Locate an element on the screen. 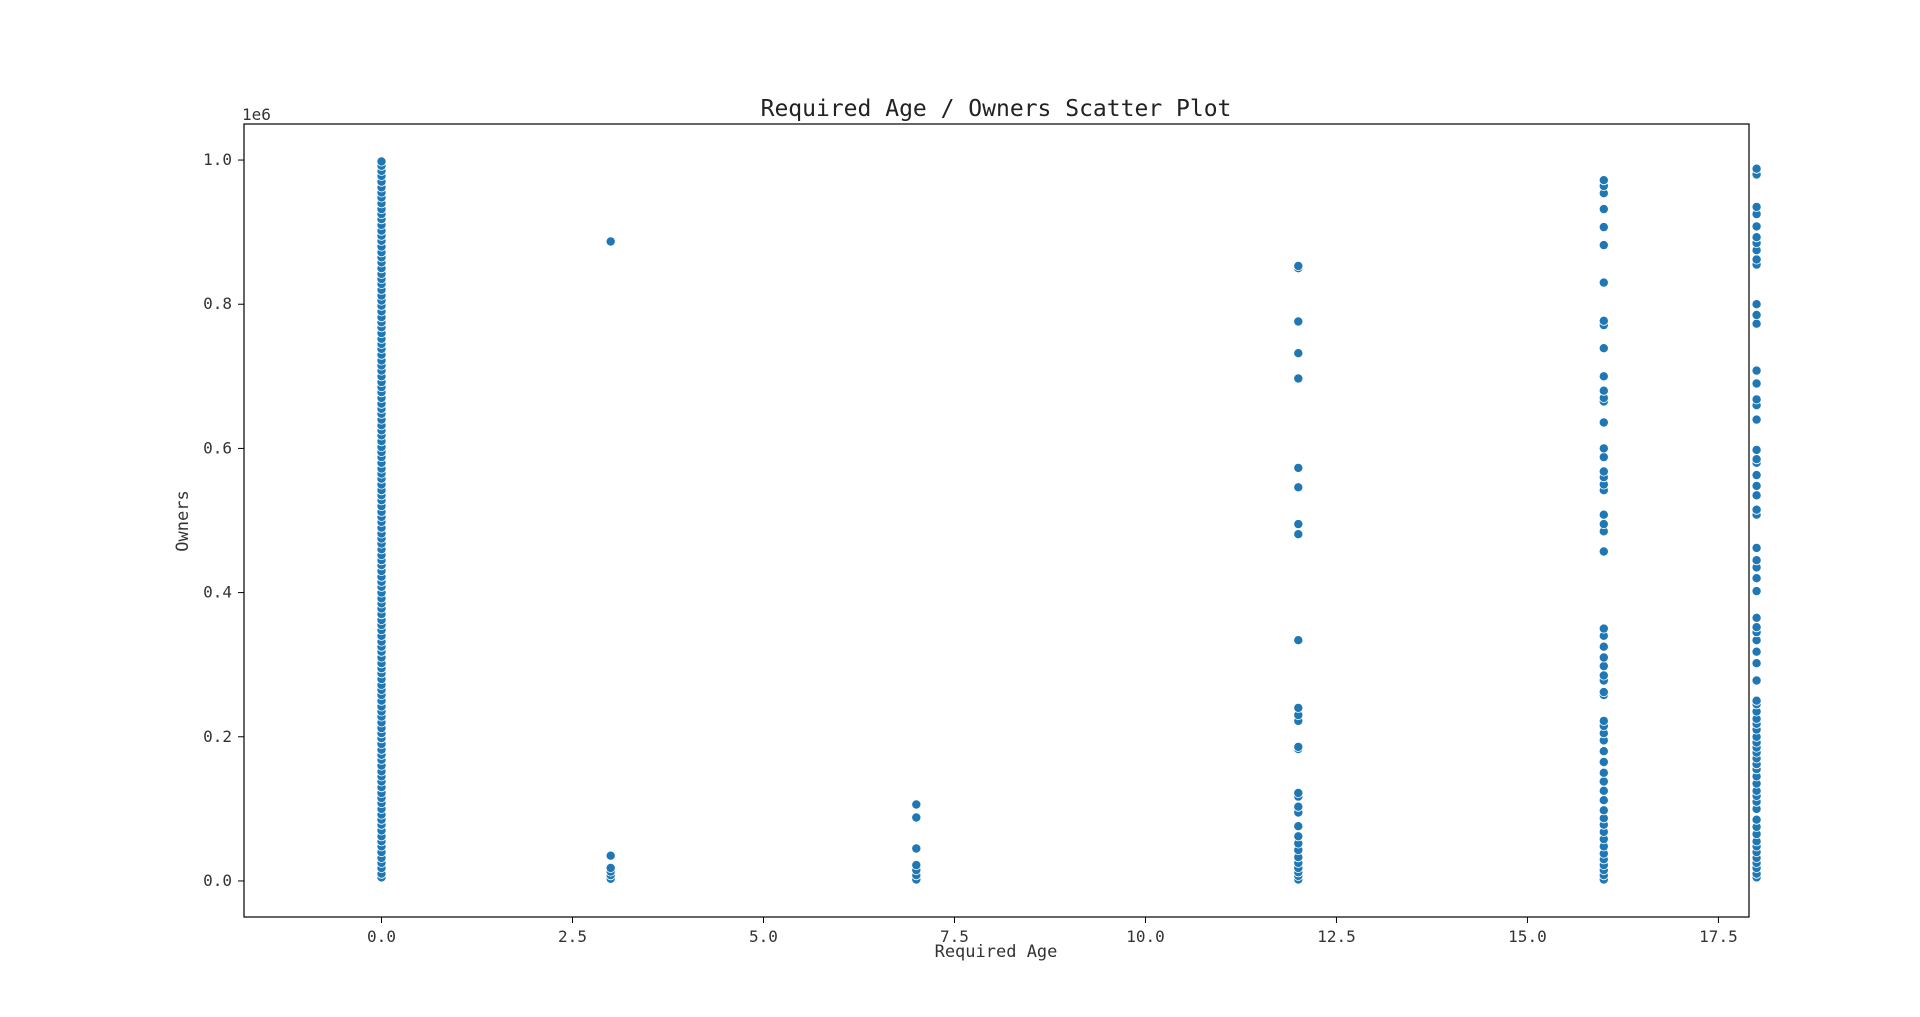  y-offset-label: 1e6 is located at coordinates (256, 114).